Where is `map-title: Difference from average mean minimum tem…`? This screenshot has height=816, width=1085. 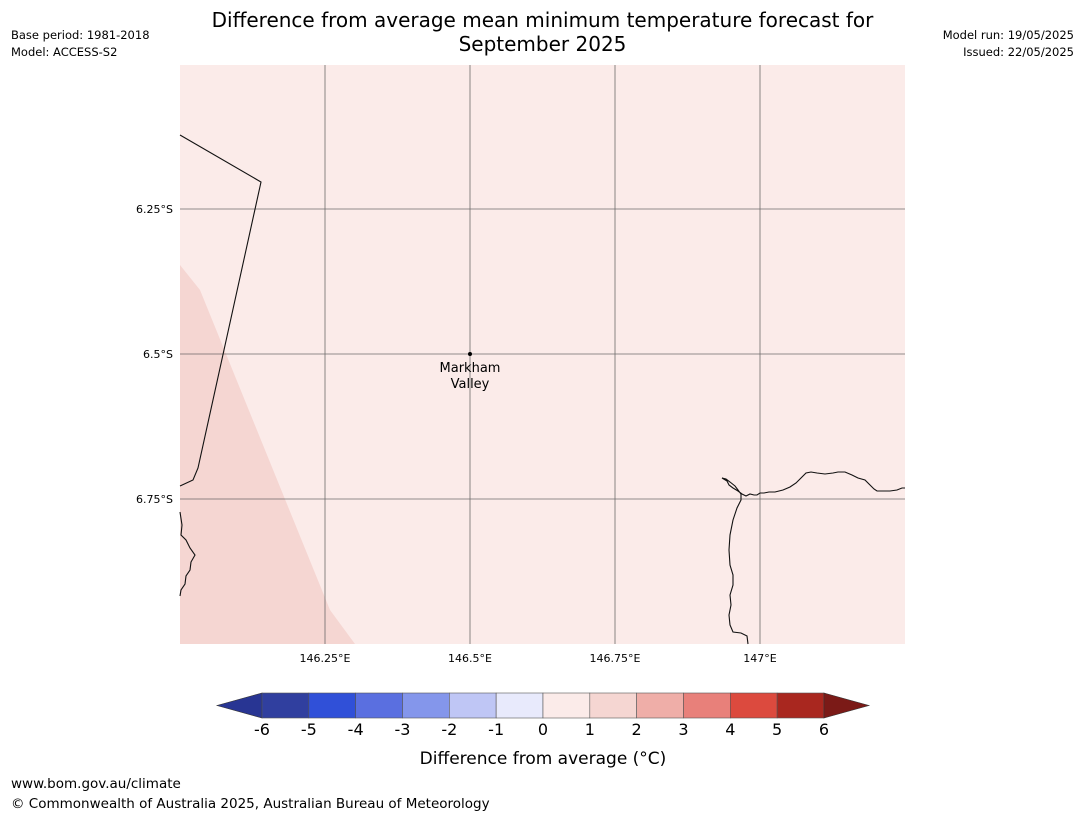 map-title: Difference from average mean minimum tem… is located at coordinates (542, 32).